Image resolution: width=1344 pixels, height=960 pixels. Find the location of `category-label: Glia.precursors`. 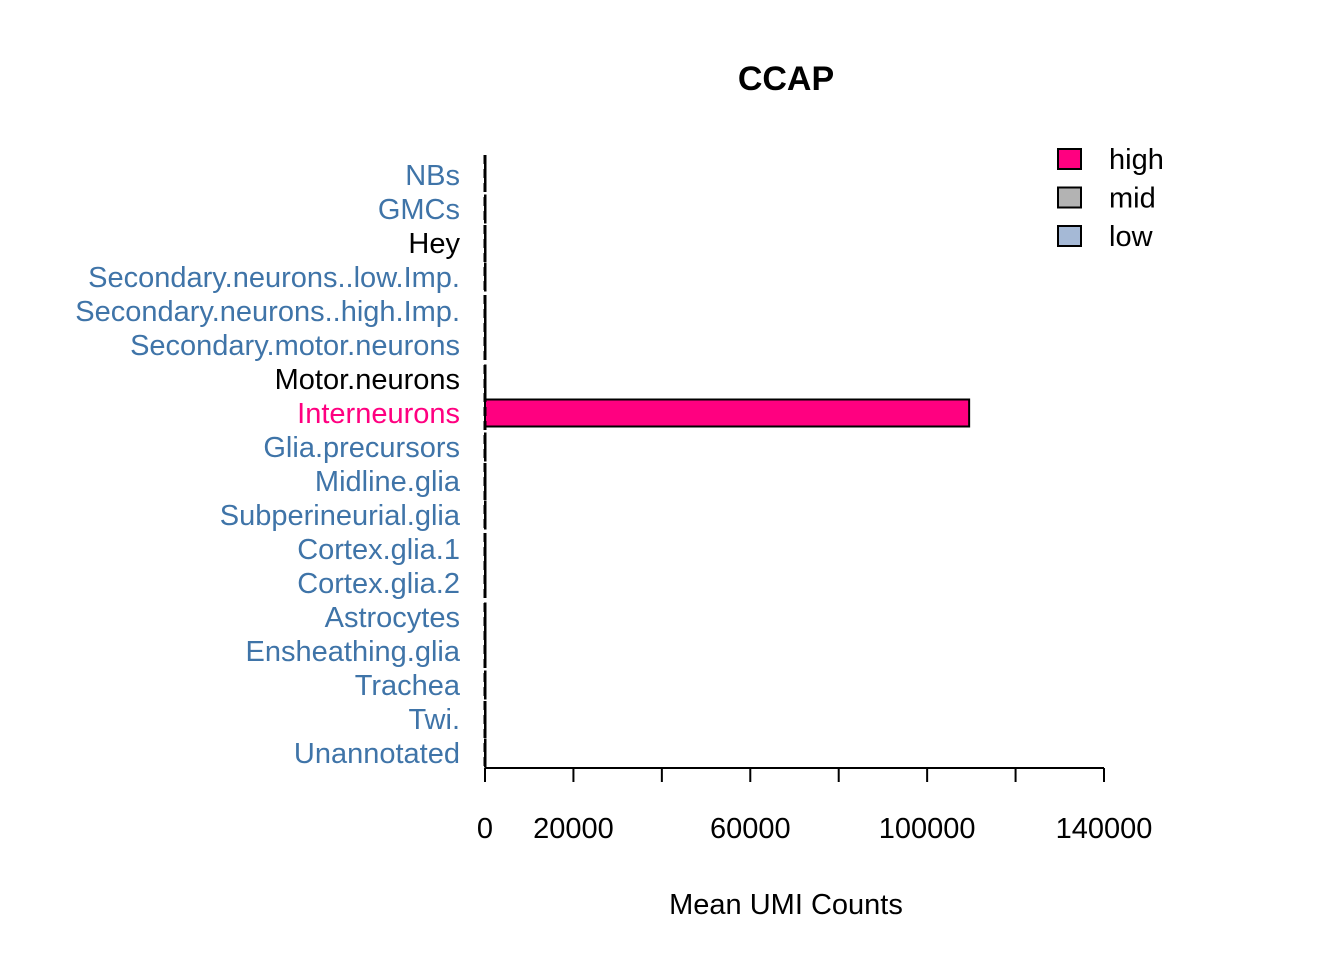

category-label: Glia.precursors is located at coordinates (361, 448).